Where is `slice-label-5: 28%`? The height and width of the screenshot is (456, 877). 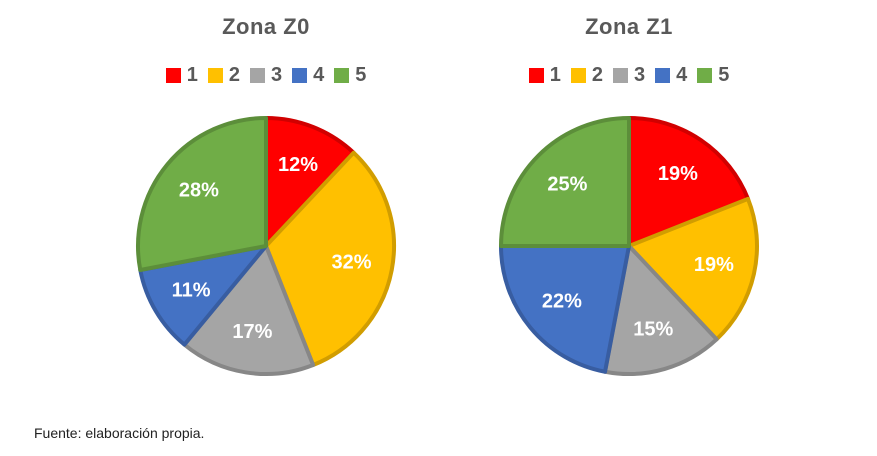
slice-label-5: 28% is located at coordinates (199, 191).